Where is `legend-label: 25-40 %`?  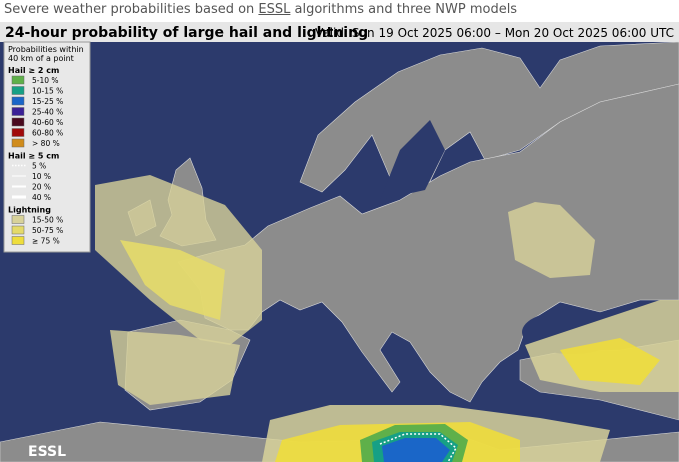 legend-label: 25-40 % is located at coordinates (47, 112).